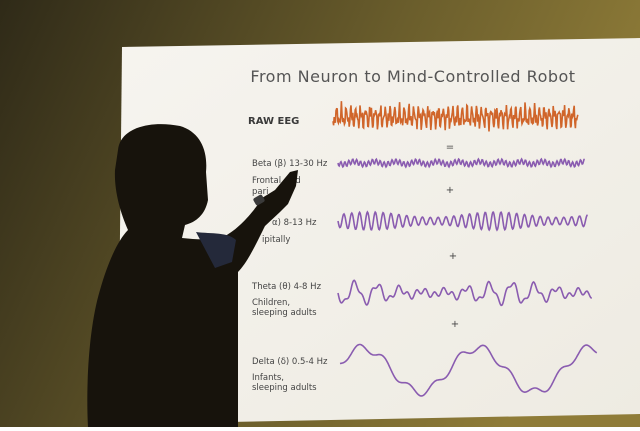 This screenshot has width=640, height=431. What do you see at coordinates (266, 181) in the screenshot?
I see `band-note: Frontal` at bounding box center [266, 181].